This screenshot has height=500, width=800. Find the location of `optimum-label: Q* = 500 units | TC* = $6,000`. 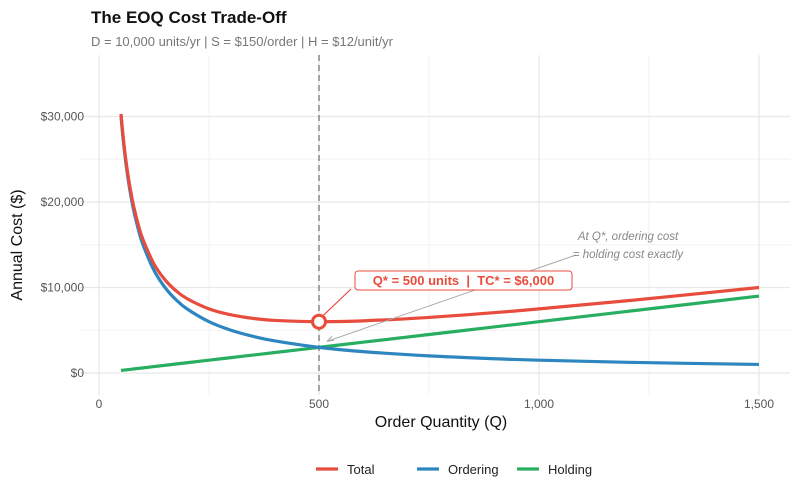

optimum-label: Q* = 500 units | TC* = $6,000 is located at coordinates (463, 280).